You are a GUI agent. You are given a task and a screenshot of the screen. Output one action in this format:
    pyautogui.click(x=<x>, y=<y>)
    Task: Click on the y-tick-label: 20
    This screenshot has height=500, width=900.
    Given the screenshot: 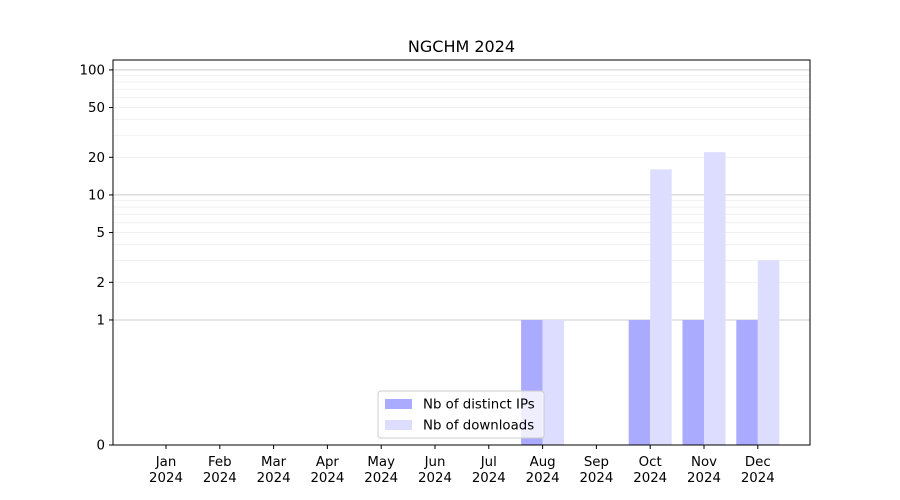 What is the action you would take?
    pyautogui.click(x=96, y=158)
    